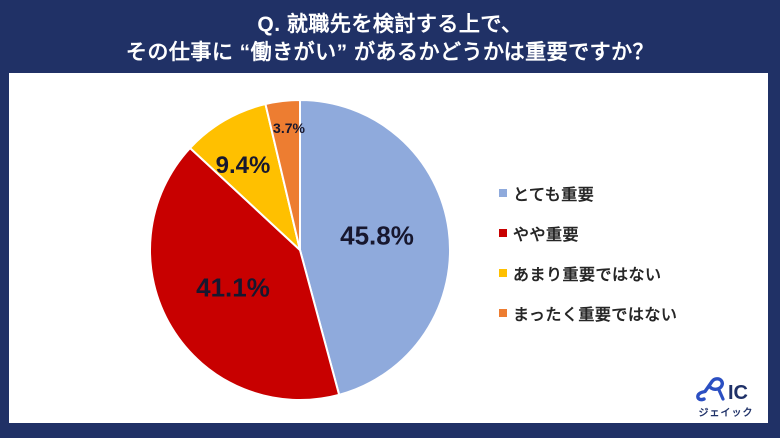 Image resolution: width=780 pixels, height=438 pixels. What do you see at coordinates (721, 394) in the screenshot?
I see `jaic-swoosh-leg` at bounding box center [721, 394].